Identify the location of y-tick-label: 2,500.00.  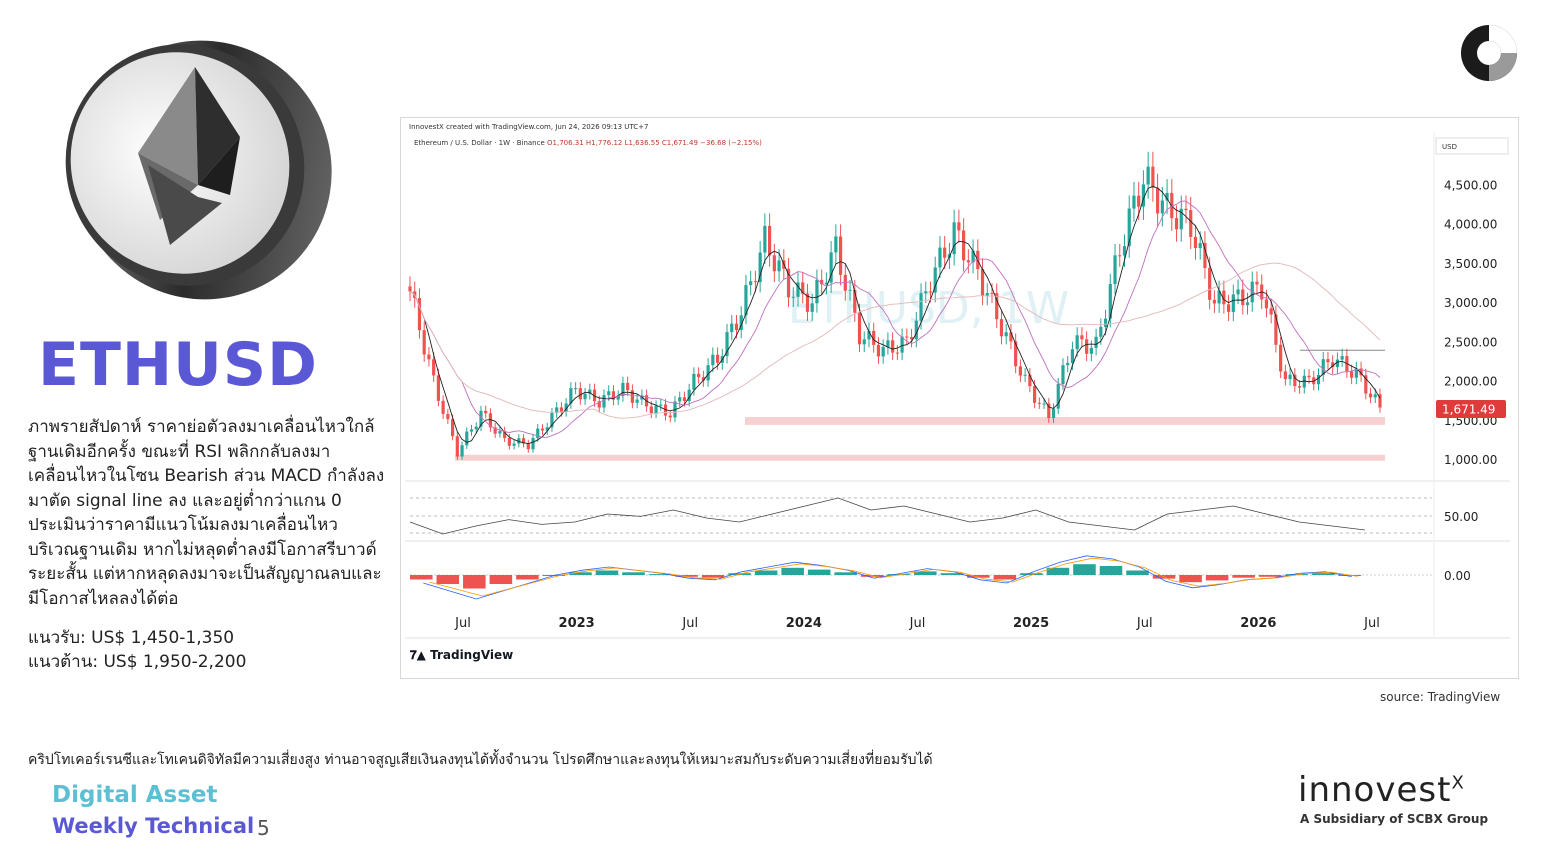
(1470, 342).